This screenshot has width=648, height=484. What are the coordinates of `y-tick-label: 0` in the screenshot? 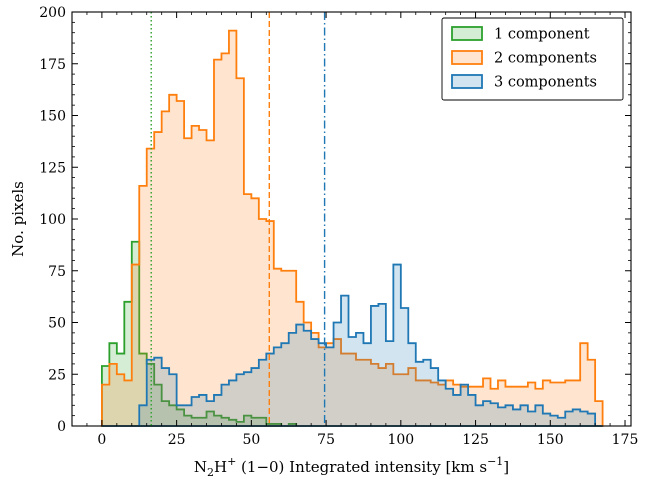 It's located at (61, 427).